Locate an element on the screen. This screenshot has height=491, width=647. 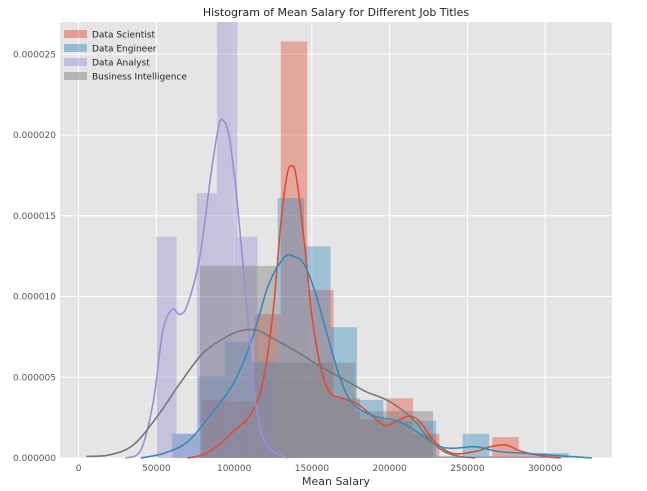
legend-item-2: Data Analyst is located at coordinates (107, 63).